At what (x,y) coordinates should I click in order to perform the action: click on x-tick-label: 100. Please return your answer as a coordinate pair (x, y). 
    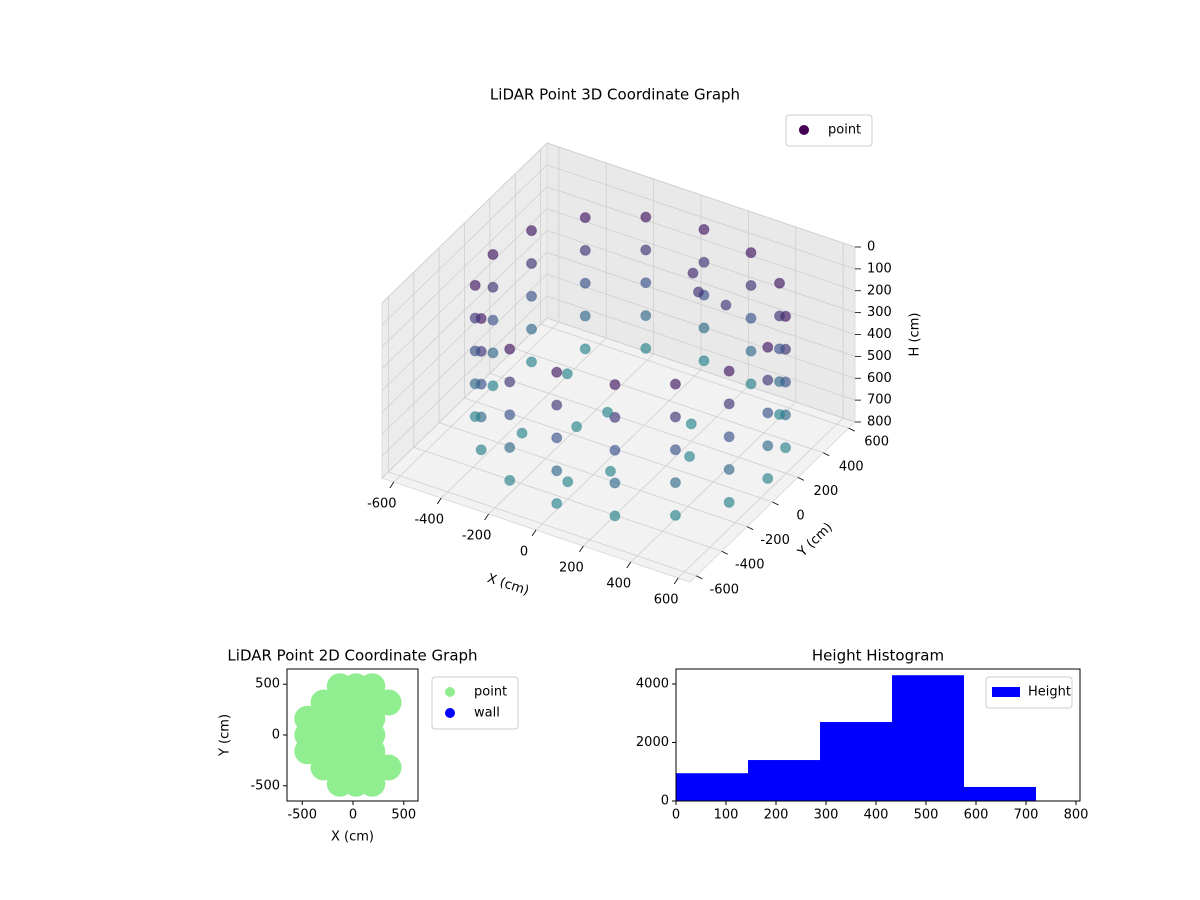
    Looking at the image, I should click on (726, 815).